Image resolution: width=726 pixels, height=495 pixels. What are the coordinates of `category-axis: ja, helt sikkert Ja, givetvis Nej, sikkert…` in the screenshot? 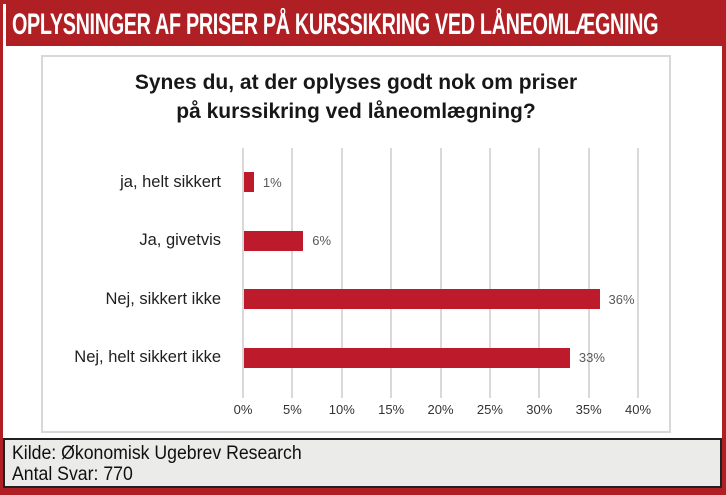 It's located at (137, 270).